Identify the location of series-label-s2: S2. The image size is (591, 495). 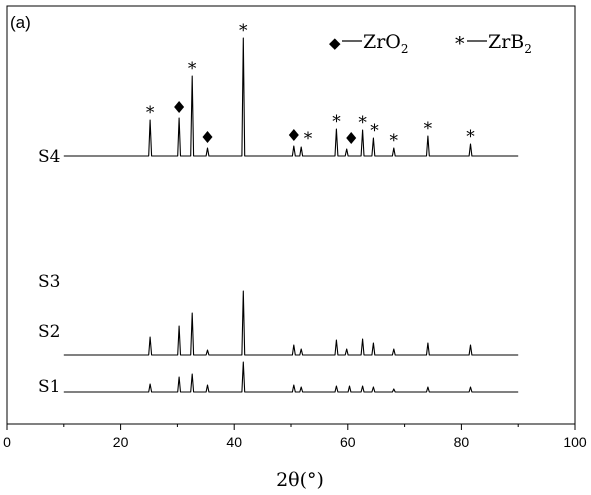
(49, 332).